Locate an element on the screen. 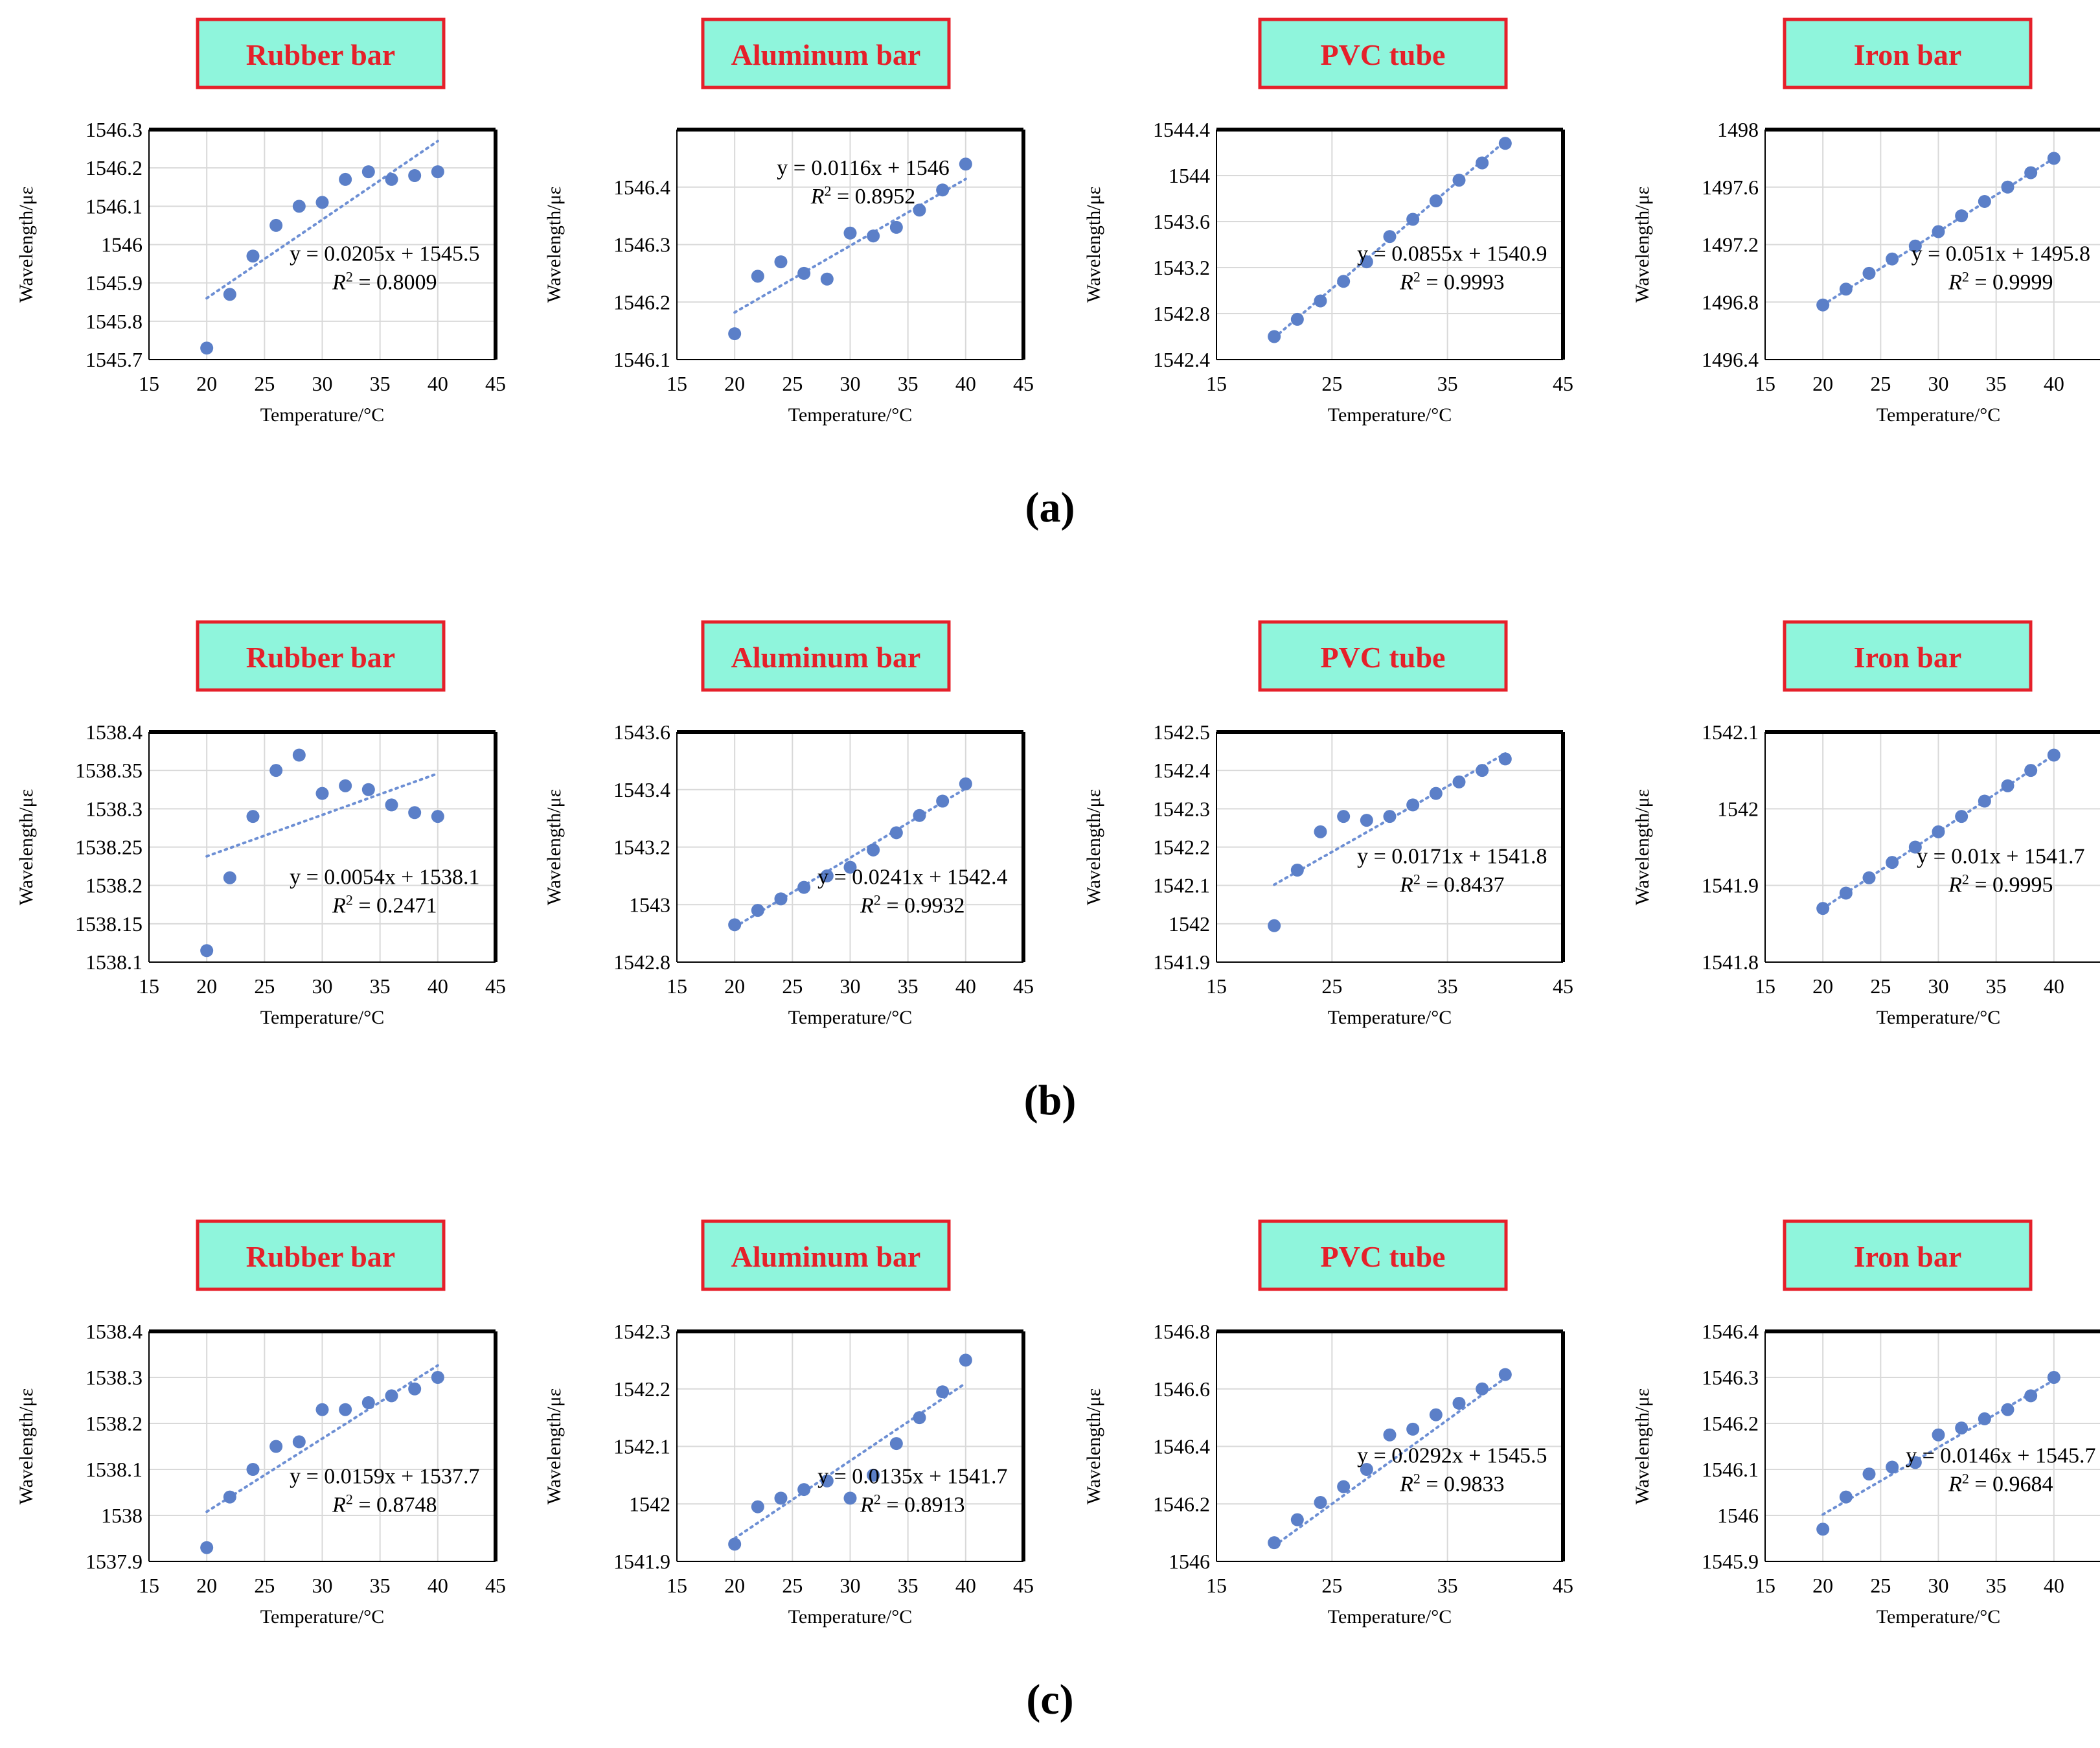  y-tick-label: 1543 is located at coordinates (649, 904).